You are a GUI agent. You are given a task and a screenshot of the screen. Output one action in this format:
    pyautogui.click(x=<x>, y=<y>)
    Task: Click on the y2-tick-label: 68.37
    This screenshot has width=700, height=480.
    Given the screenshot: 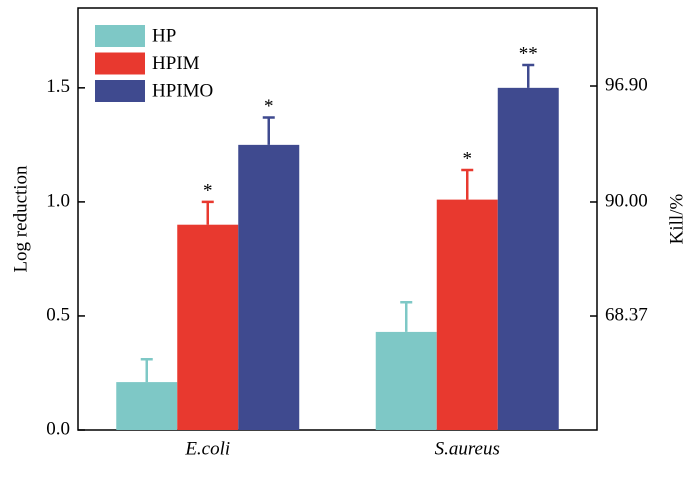 What is the action you would take?
    pyautogui.click(x=626, y=314)
    